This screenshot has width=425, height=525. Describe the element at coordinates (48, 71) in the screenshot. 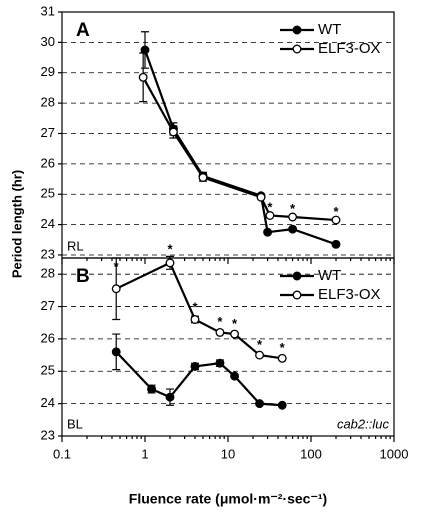

I see `y-tick-label: 29` at that location.